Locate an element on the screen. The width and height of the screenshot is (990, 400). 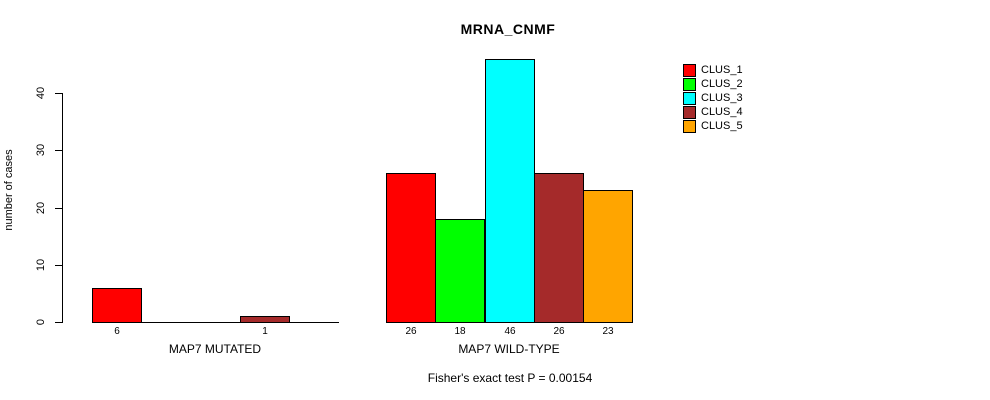
y-tick-label: 0 is located at coordinates (41, 322).